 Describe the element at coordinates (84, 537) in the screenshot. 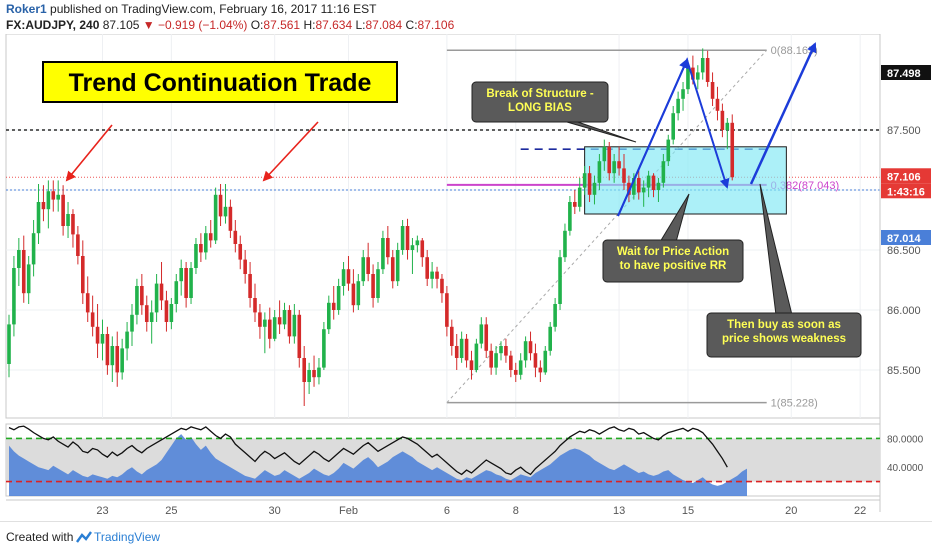

I see `tradingview-logo-icon` at that location.